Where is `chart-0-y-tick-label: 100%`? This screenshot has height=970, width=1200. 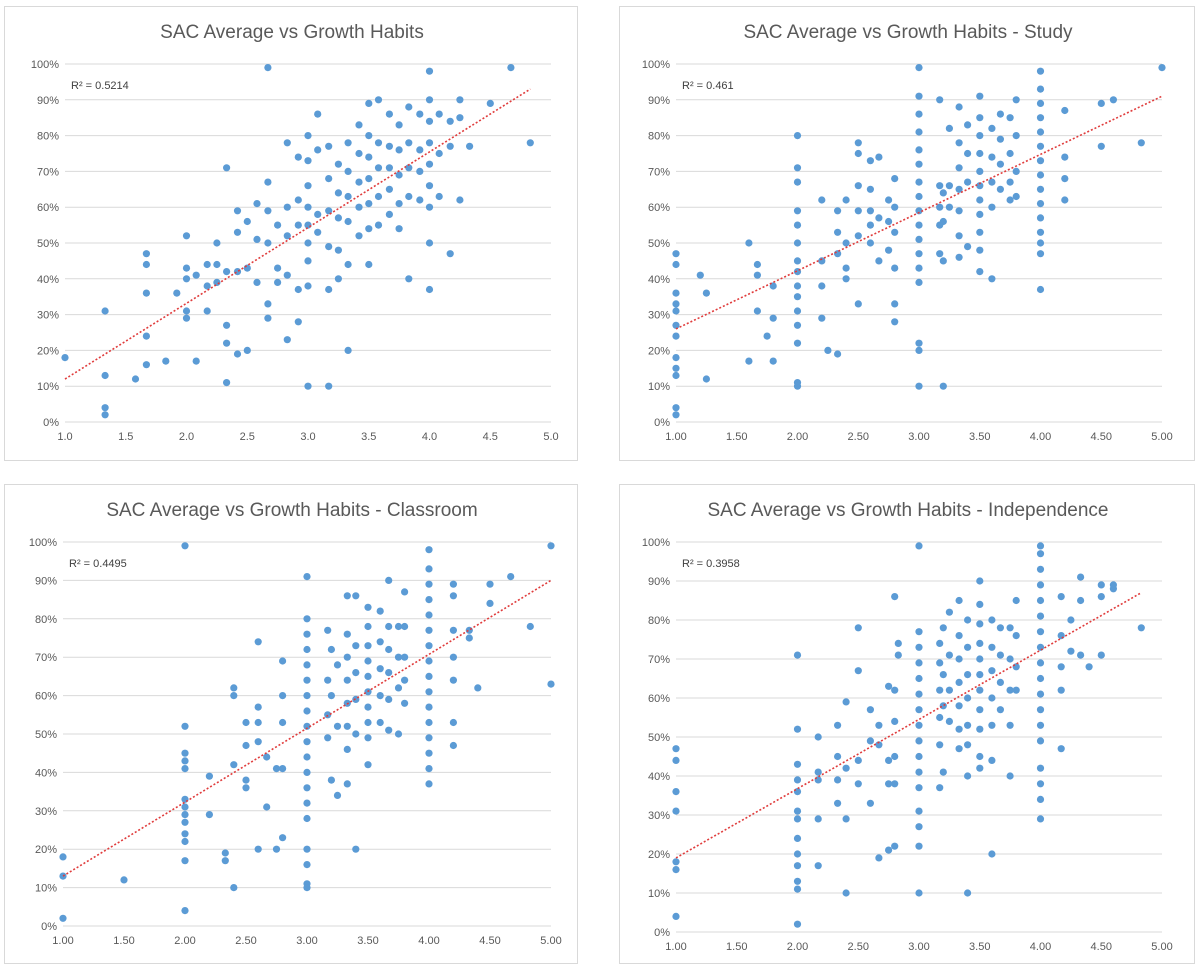 chart-0-y-tick-label: 100% is located at coordinates (45, 65).